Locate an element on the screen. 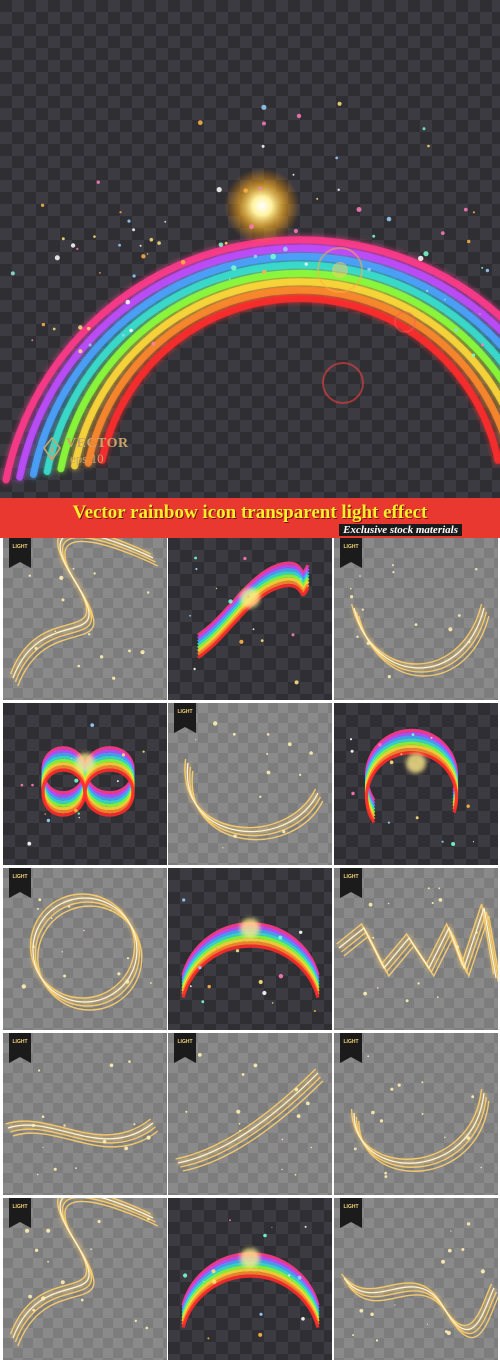 The image size is (500, 1368). ribbon-label: LIGHT is located at coordinates (20, 1207).